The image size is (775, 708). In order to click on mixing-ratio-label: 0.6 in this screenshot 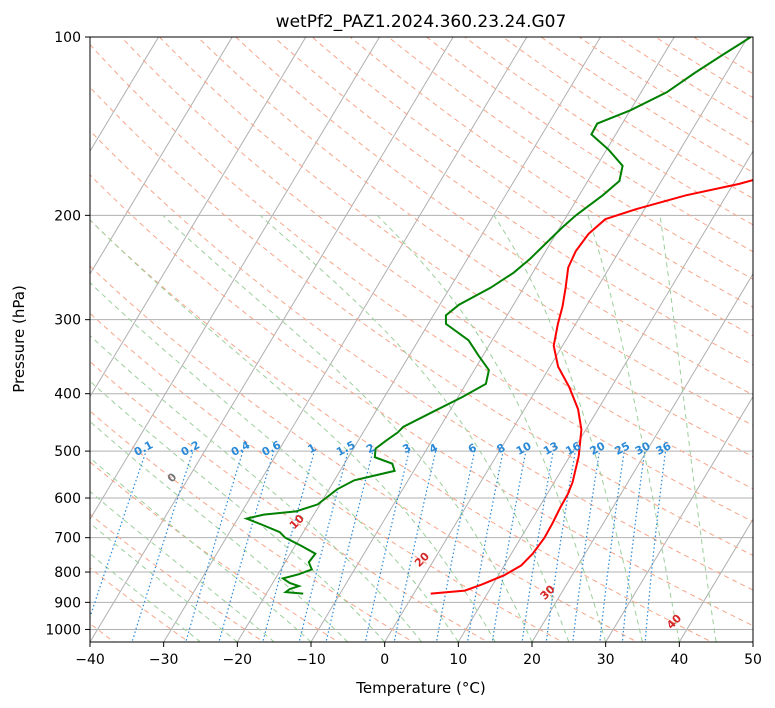, I will do `click(272, 448)`.